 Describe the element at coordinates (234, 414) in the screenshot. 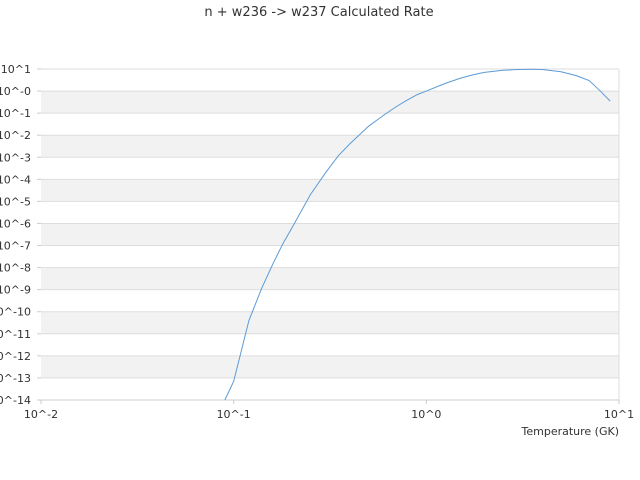

I see `x-tick-label: 10^-1` at that location.